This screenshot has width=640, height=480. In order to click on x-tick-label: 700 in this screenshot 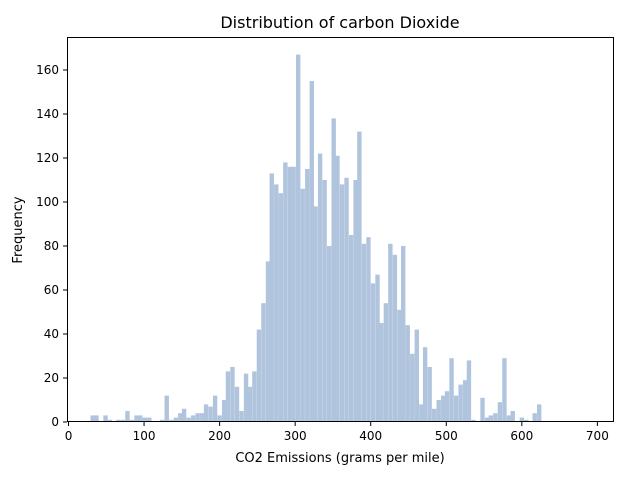, I will do `click(597, 436)`.